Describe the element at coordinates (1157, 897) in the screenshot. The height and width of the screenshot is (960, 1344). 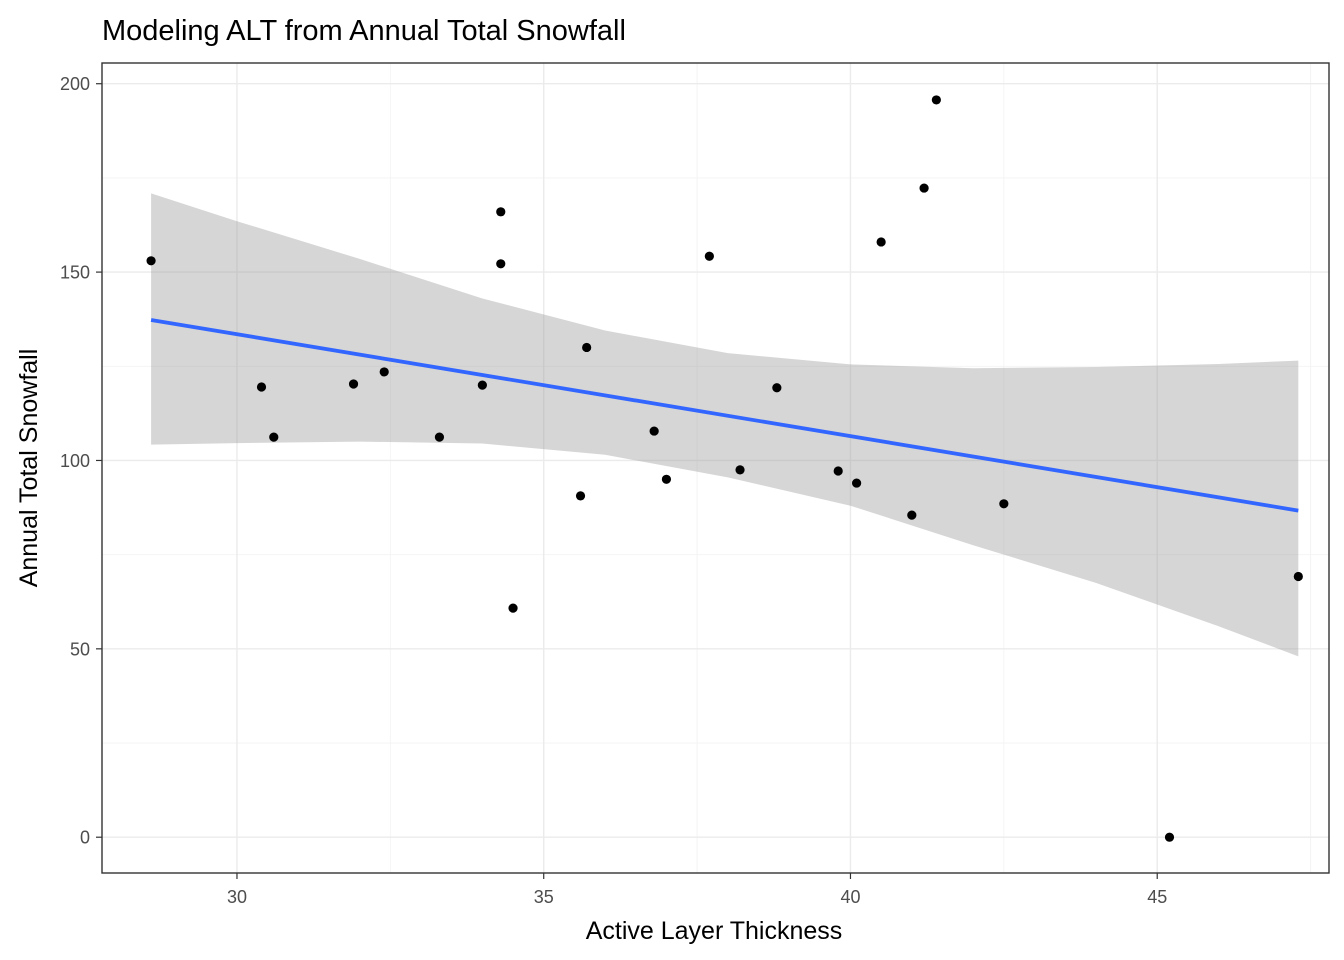
I see `x-tick-label: 45` at that location.